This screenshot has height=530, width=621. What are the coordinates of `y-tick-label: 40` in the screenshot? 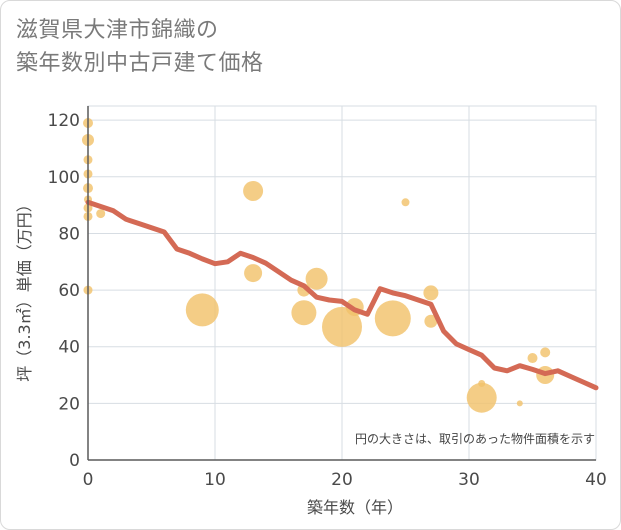 It's located at (69, 348).